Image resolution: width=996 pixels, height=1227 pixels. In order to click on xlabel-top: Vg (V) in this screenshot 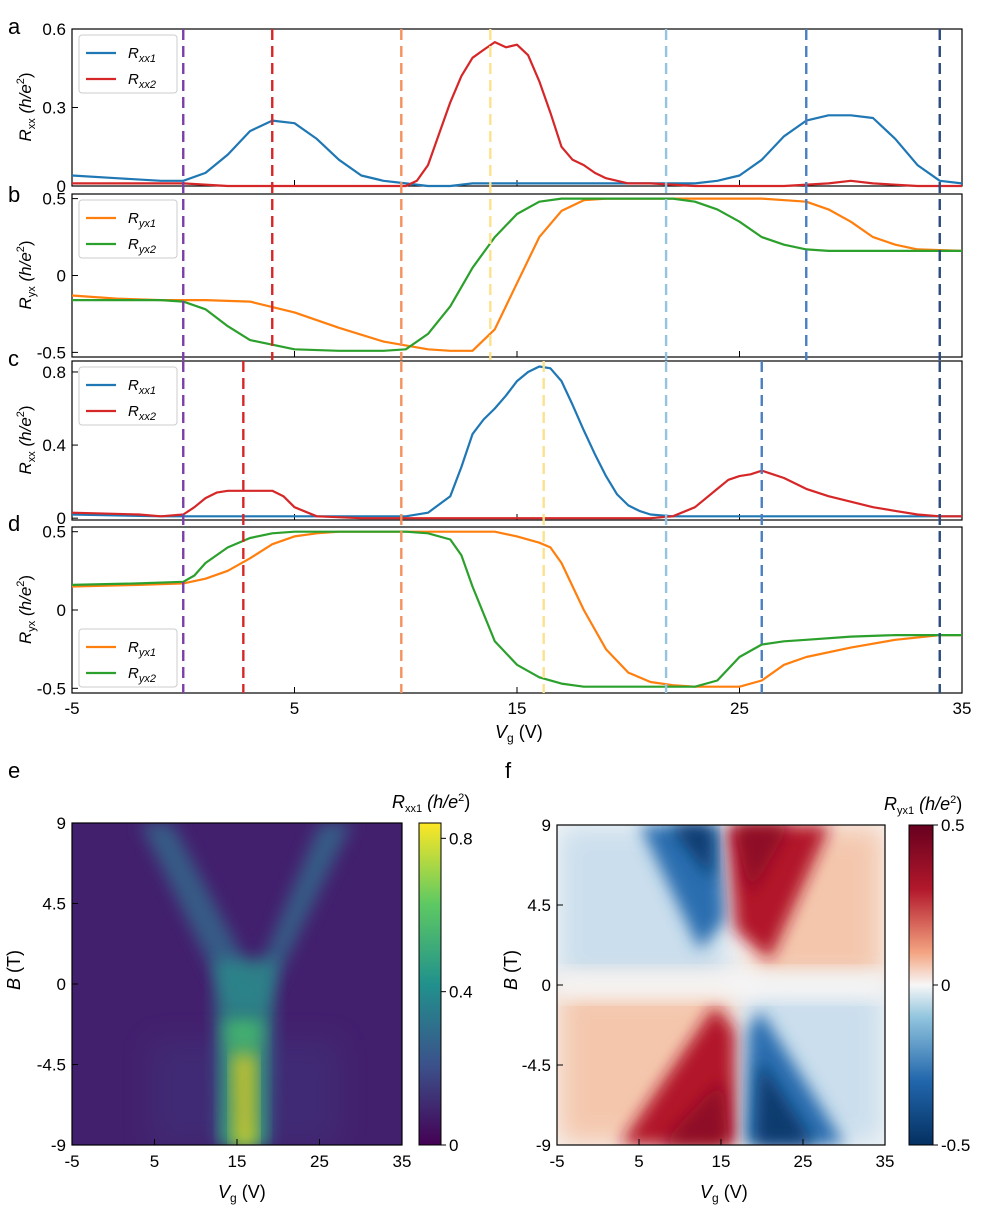, I will do `click(519, 733)`.